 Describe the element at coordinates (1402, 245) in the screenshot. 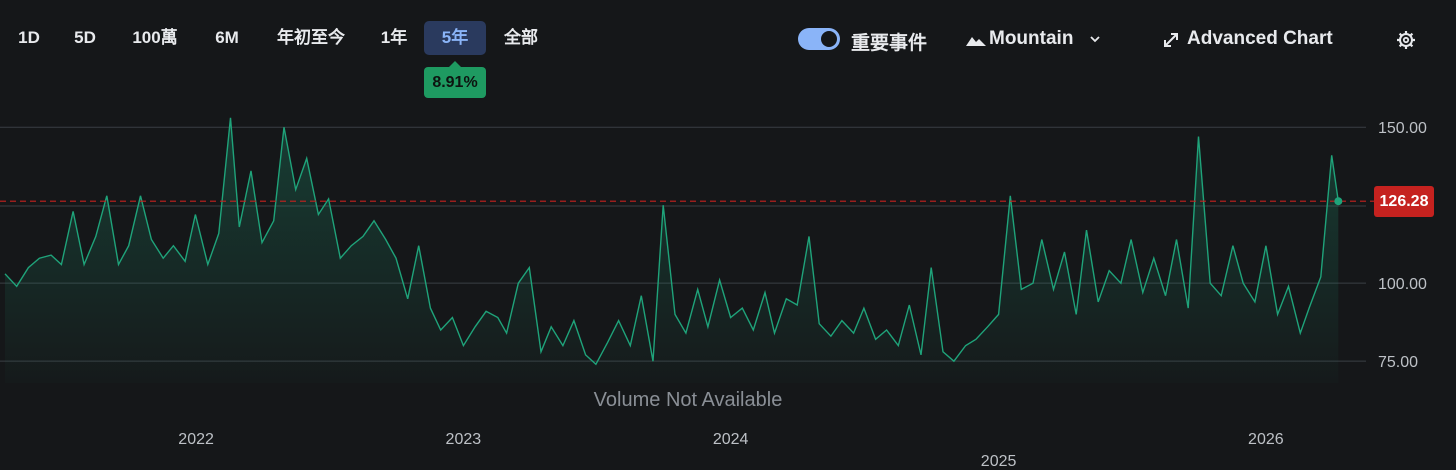

I see `y-axis: 75.00 100.00 150.00` at that location.